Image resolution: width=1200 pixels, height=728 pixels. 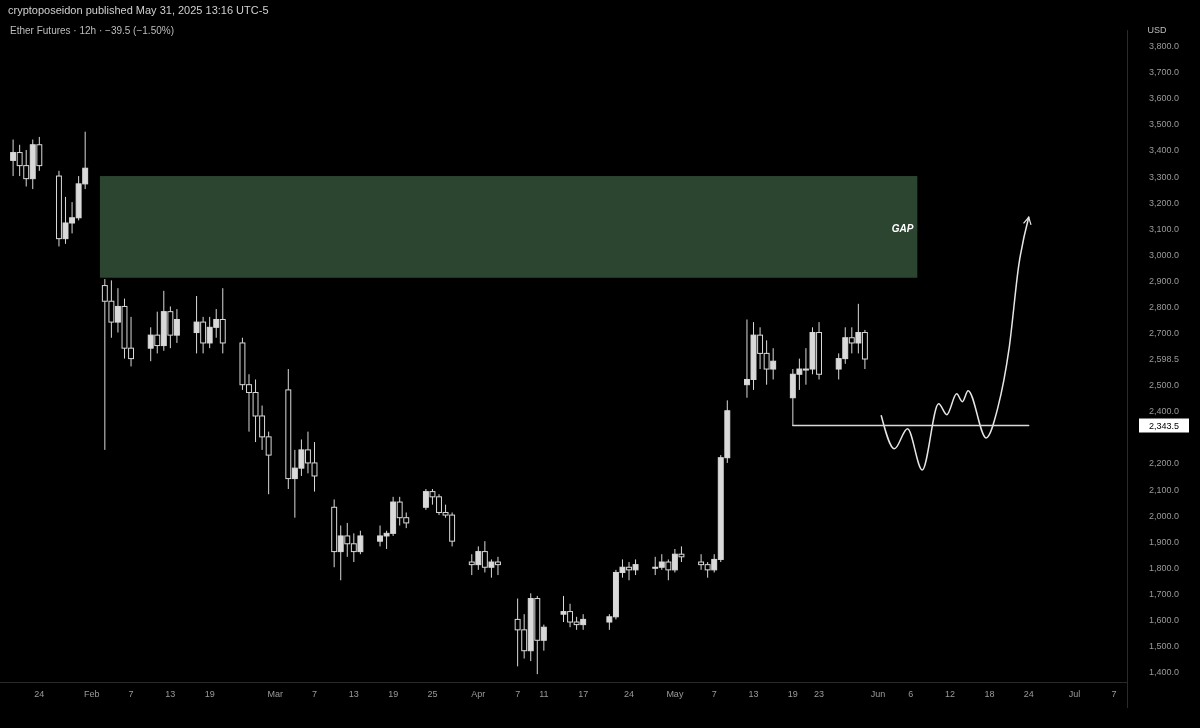 What do you see at coordinates (1164, 202) in the screenshot?
I see `y-tick-label: 3,200.0` at bounding box center [1164, 202].